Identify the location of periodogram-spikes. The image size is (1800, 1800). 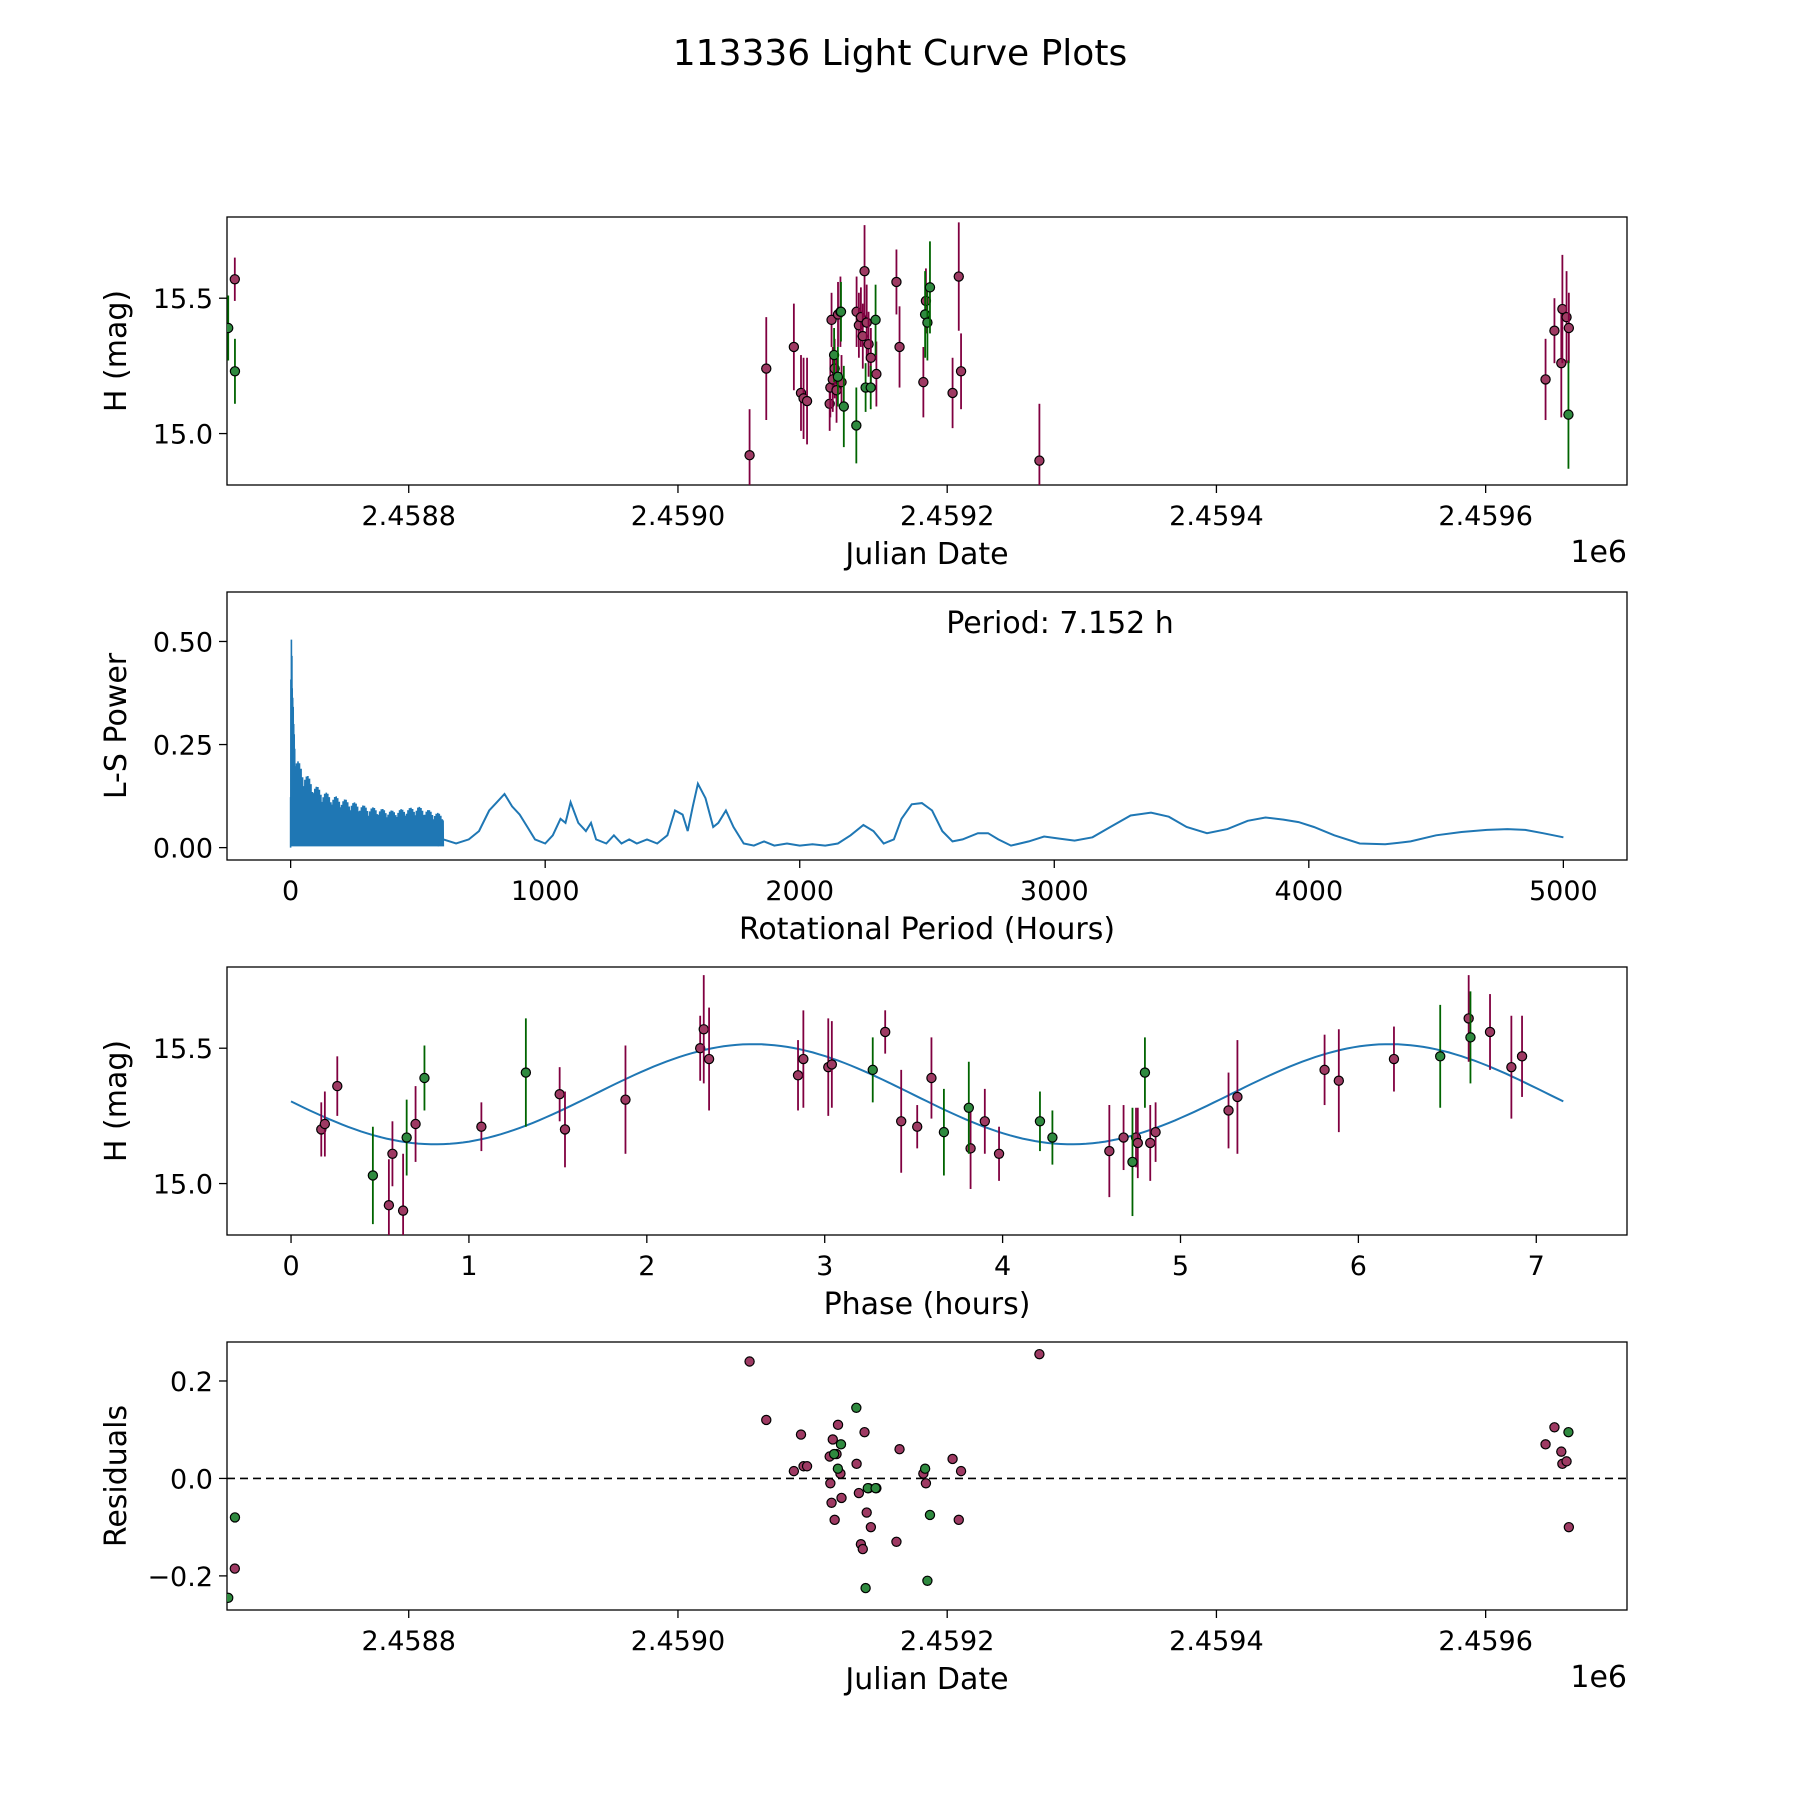
(367, 743).